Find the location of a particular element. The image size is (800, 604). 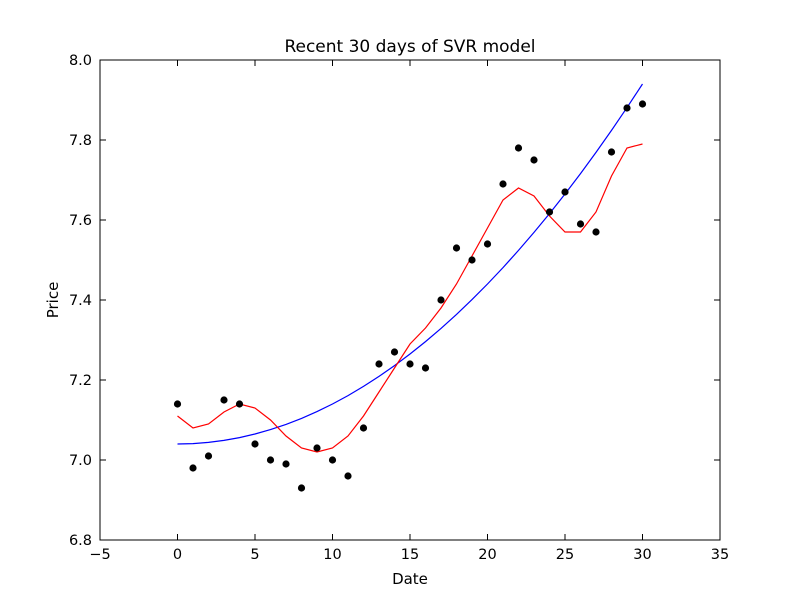

chart-title: Recent 30 days of SVR model is located at coordinates (409, 47).